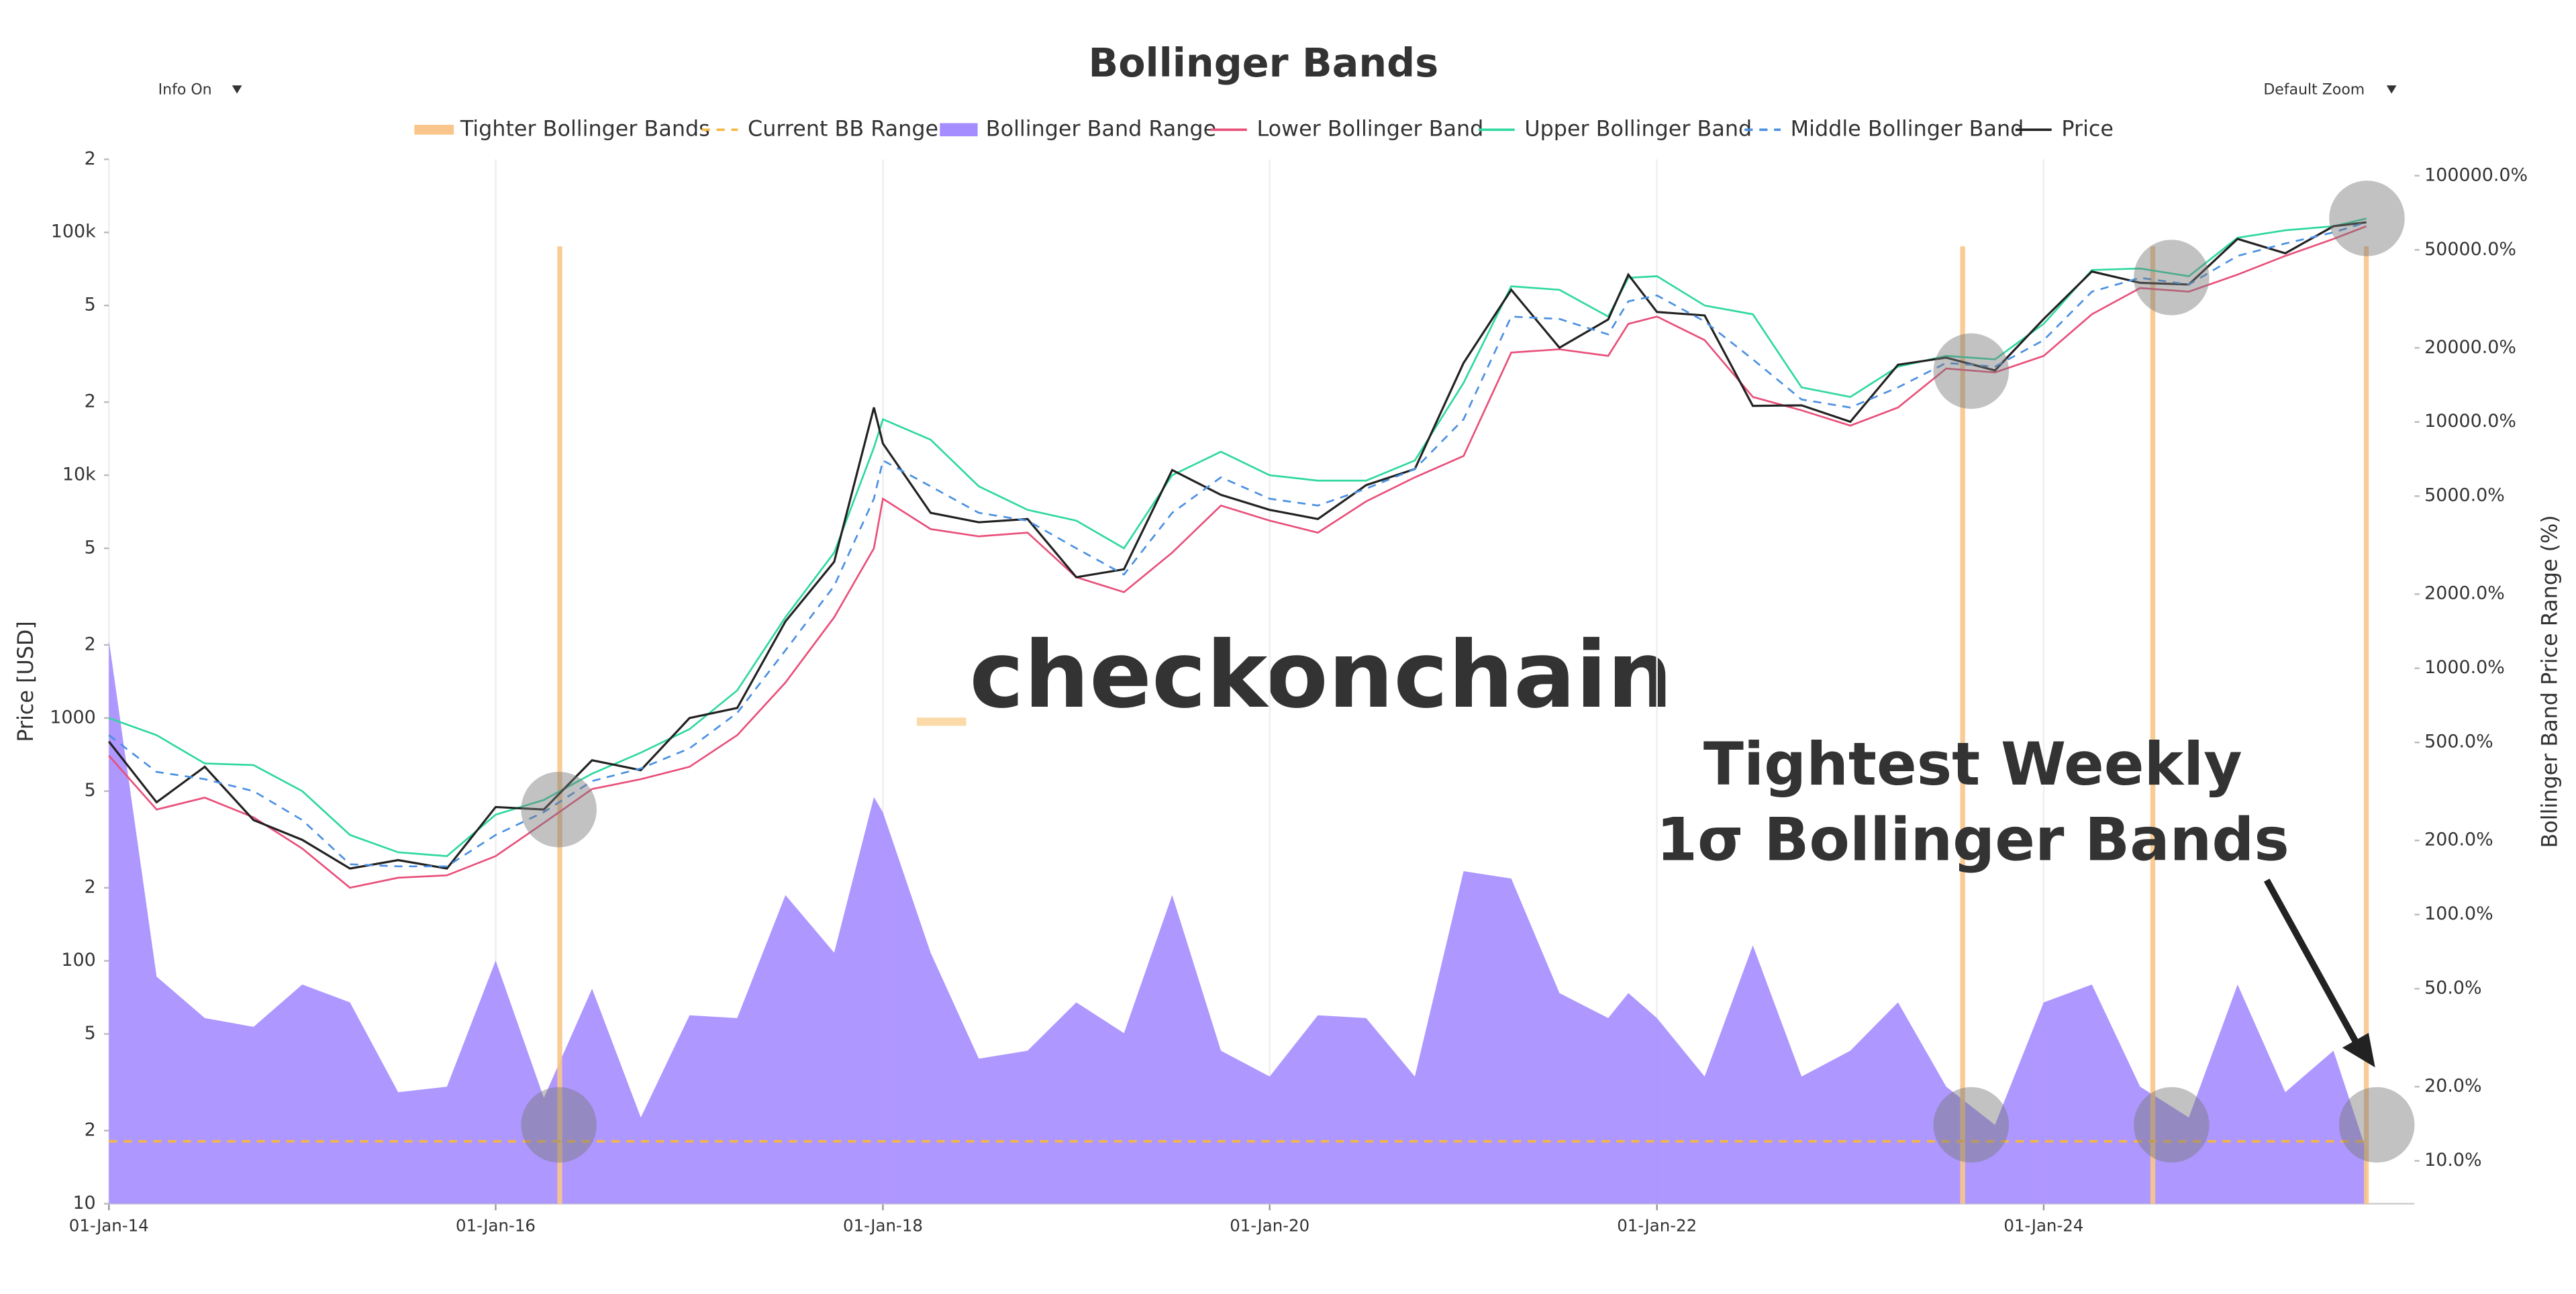 Image resolution: width=2576 pixels, height=1294 pixels. What do you see at coordinates (1972, 840) in the screenshot?
I see `annotation: 1σ Bollinger Bands` at bounding box center [1972, 840].